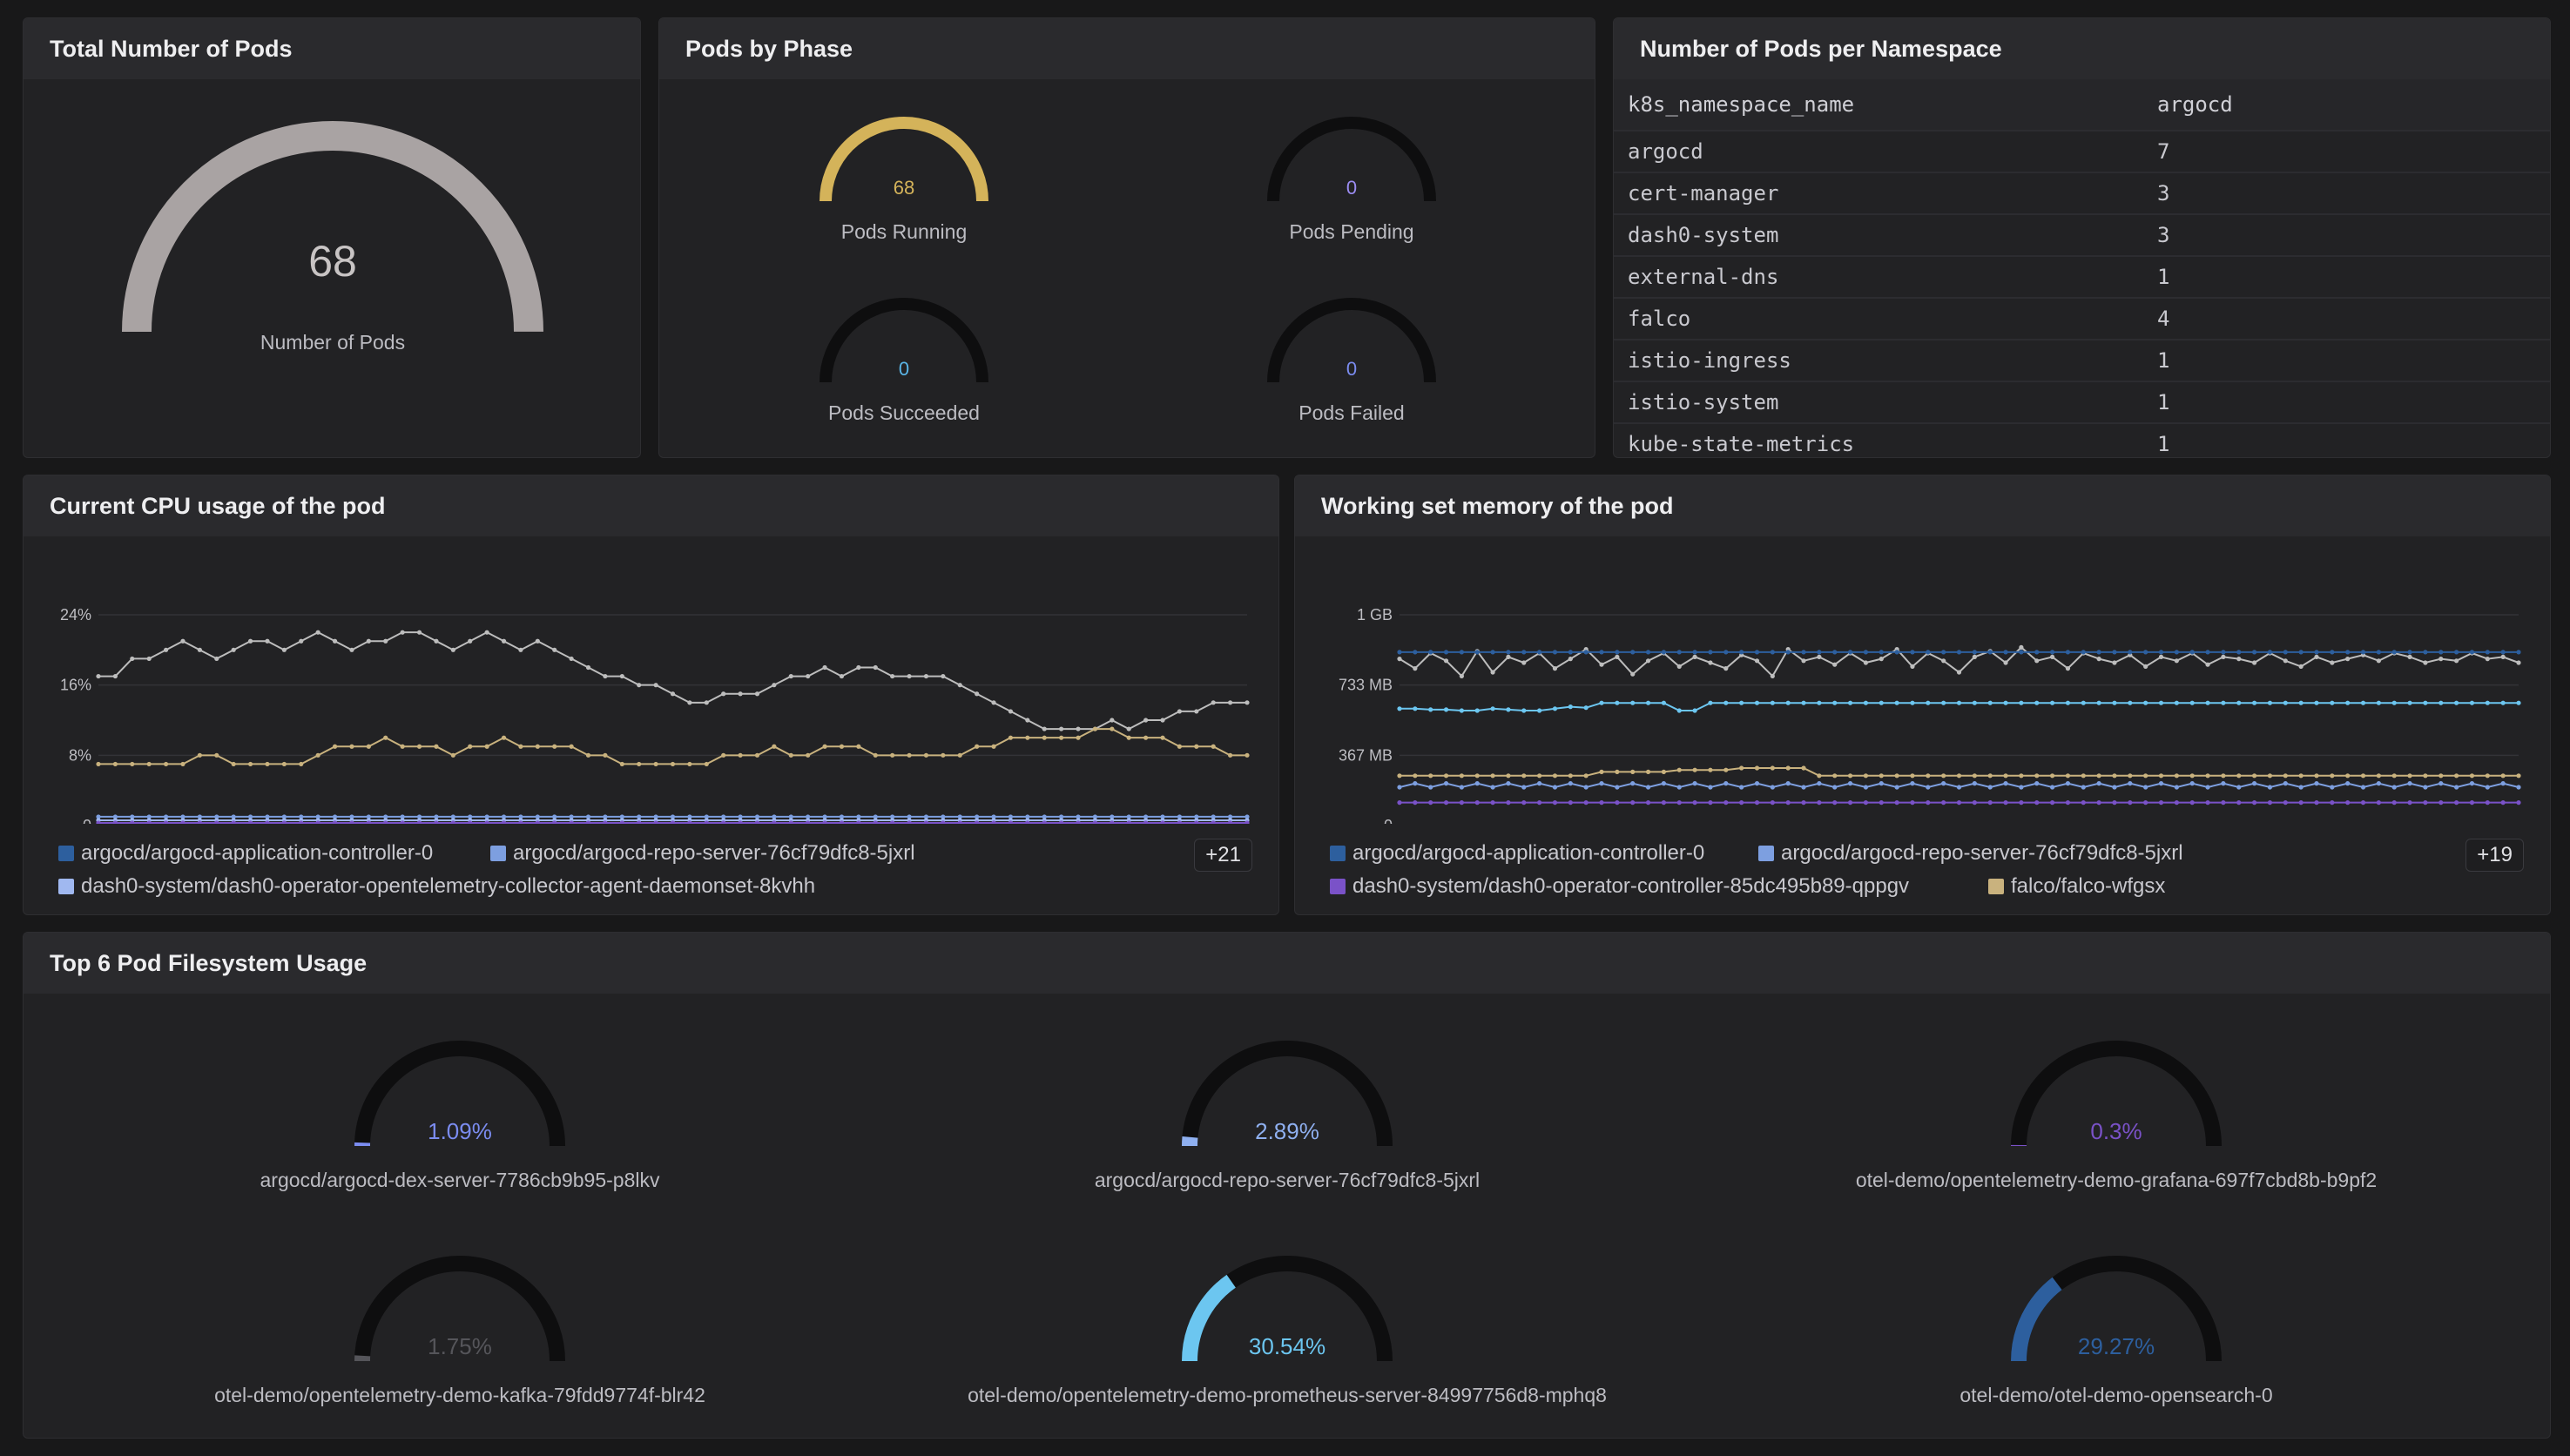  I want to click on table-row: istio-ingress 1, so click(2082, 360).